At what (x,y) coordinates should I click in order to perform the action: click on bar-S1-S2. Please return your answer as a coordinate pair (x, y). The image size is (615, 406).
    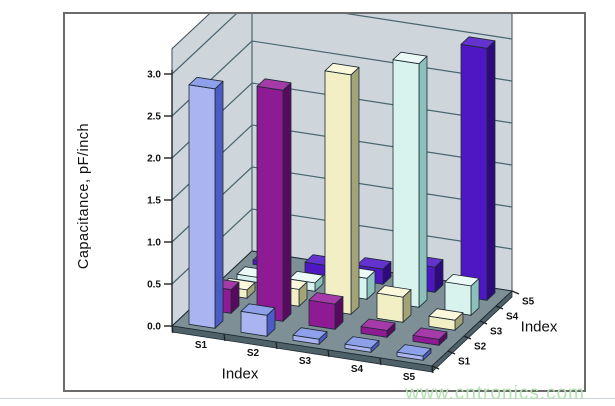
    Looking at the image, I should click on (258, 320).